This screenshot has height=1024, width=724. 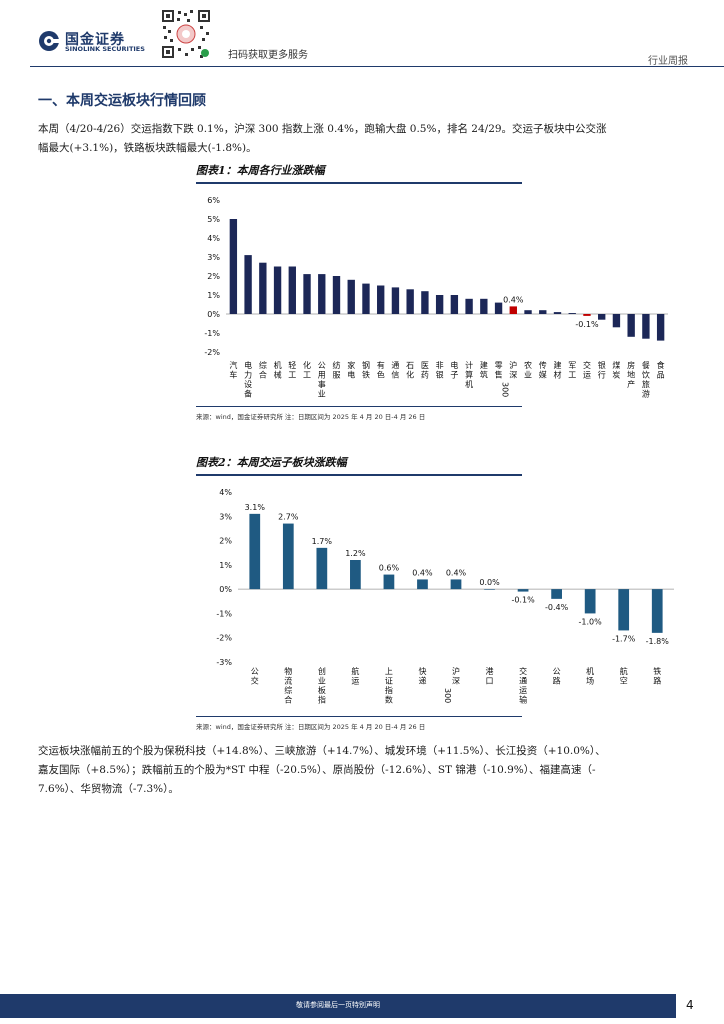 What do you see at coordinates (661, 365) in the screenshot?
I see `x-tick-label-食品-char: 食` at bounding box center [661, 365].